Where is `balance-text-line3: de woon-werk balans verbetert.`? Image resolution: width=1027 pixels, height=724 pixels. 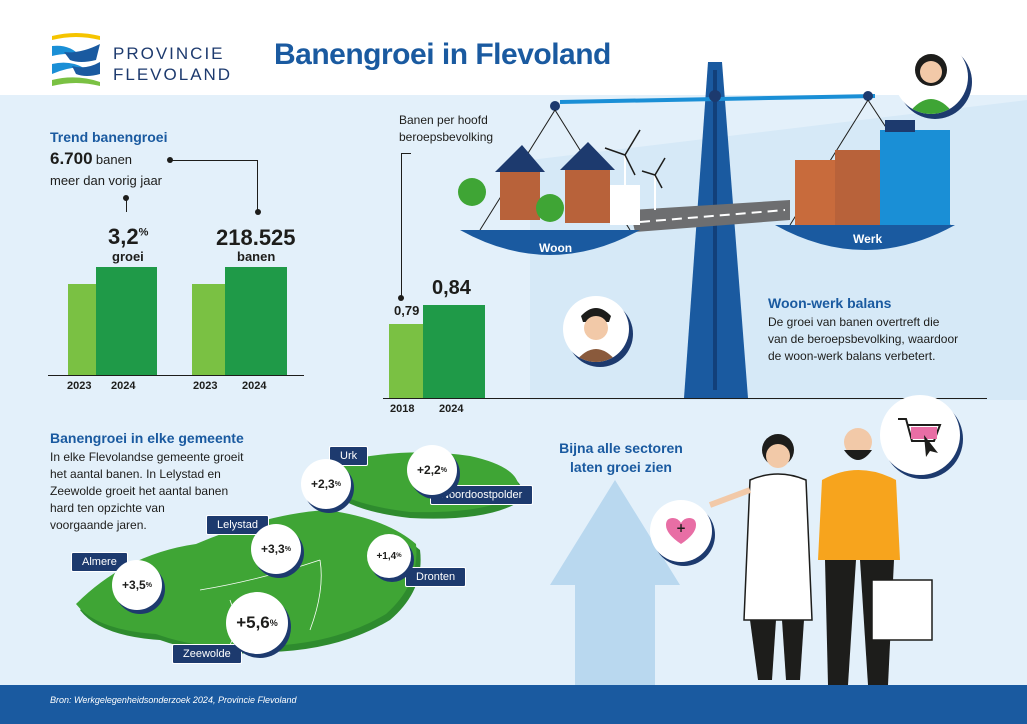 balance-text-line3: de woon-werk balans verbetert. is located at coordinates (852, 356).